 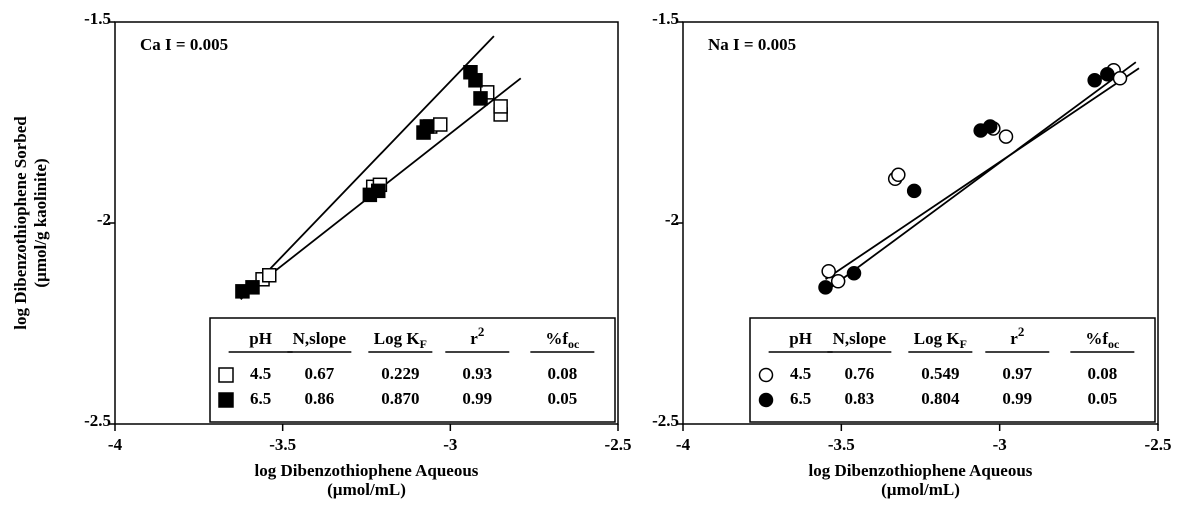 I want to click on table-cell: 0.97, so click(x=1017, y=373).